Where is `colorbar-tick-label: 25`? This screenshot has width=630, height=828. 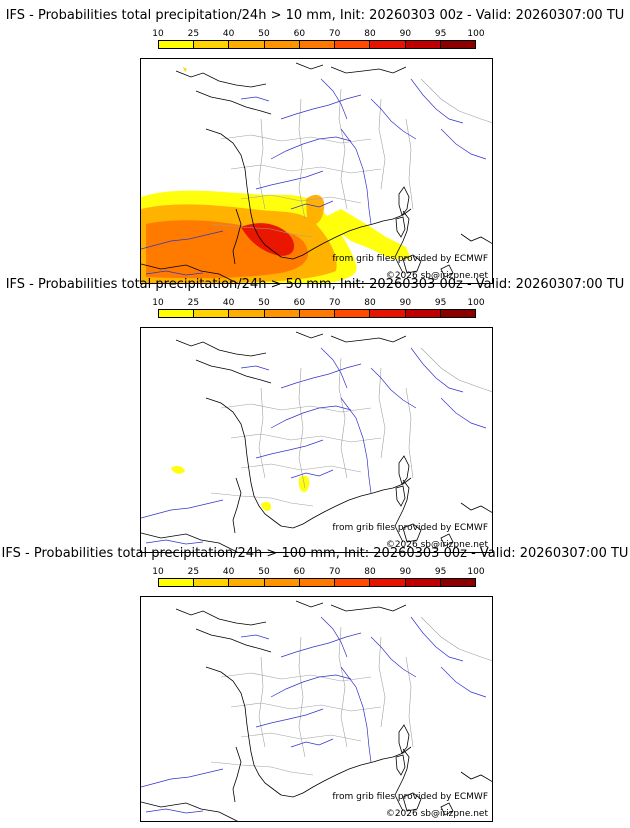 colorbar-tick-label: 25 is located at coordinates (193, 572).